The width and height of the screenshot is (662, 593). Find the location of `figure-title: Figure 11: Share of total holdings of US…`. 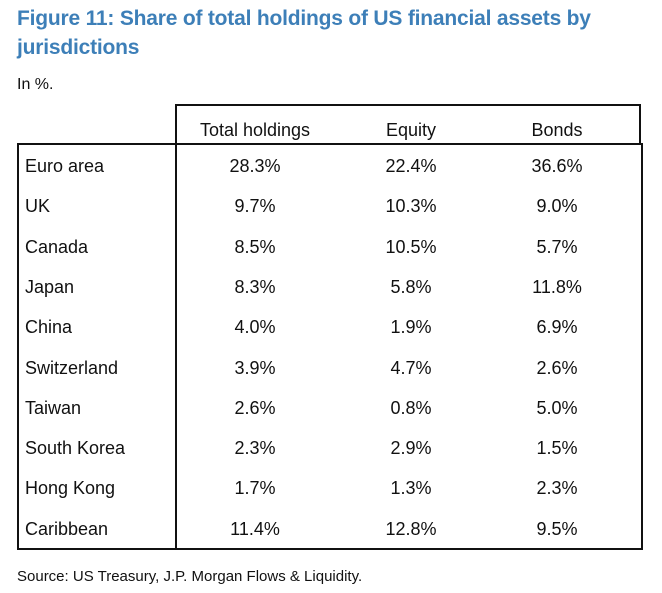

figure-title: Figure 11: Share of total holdings of US… is located at coordinates (304, 33).